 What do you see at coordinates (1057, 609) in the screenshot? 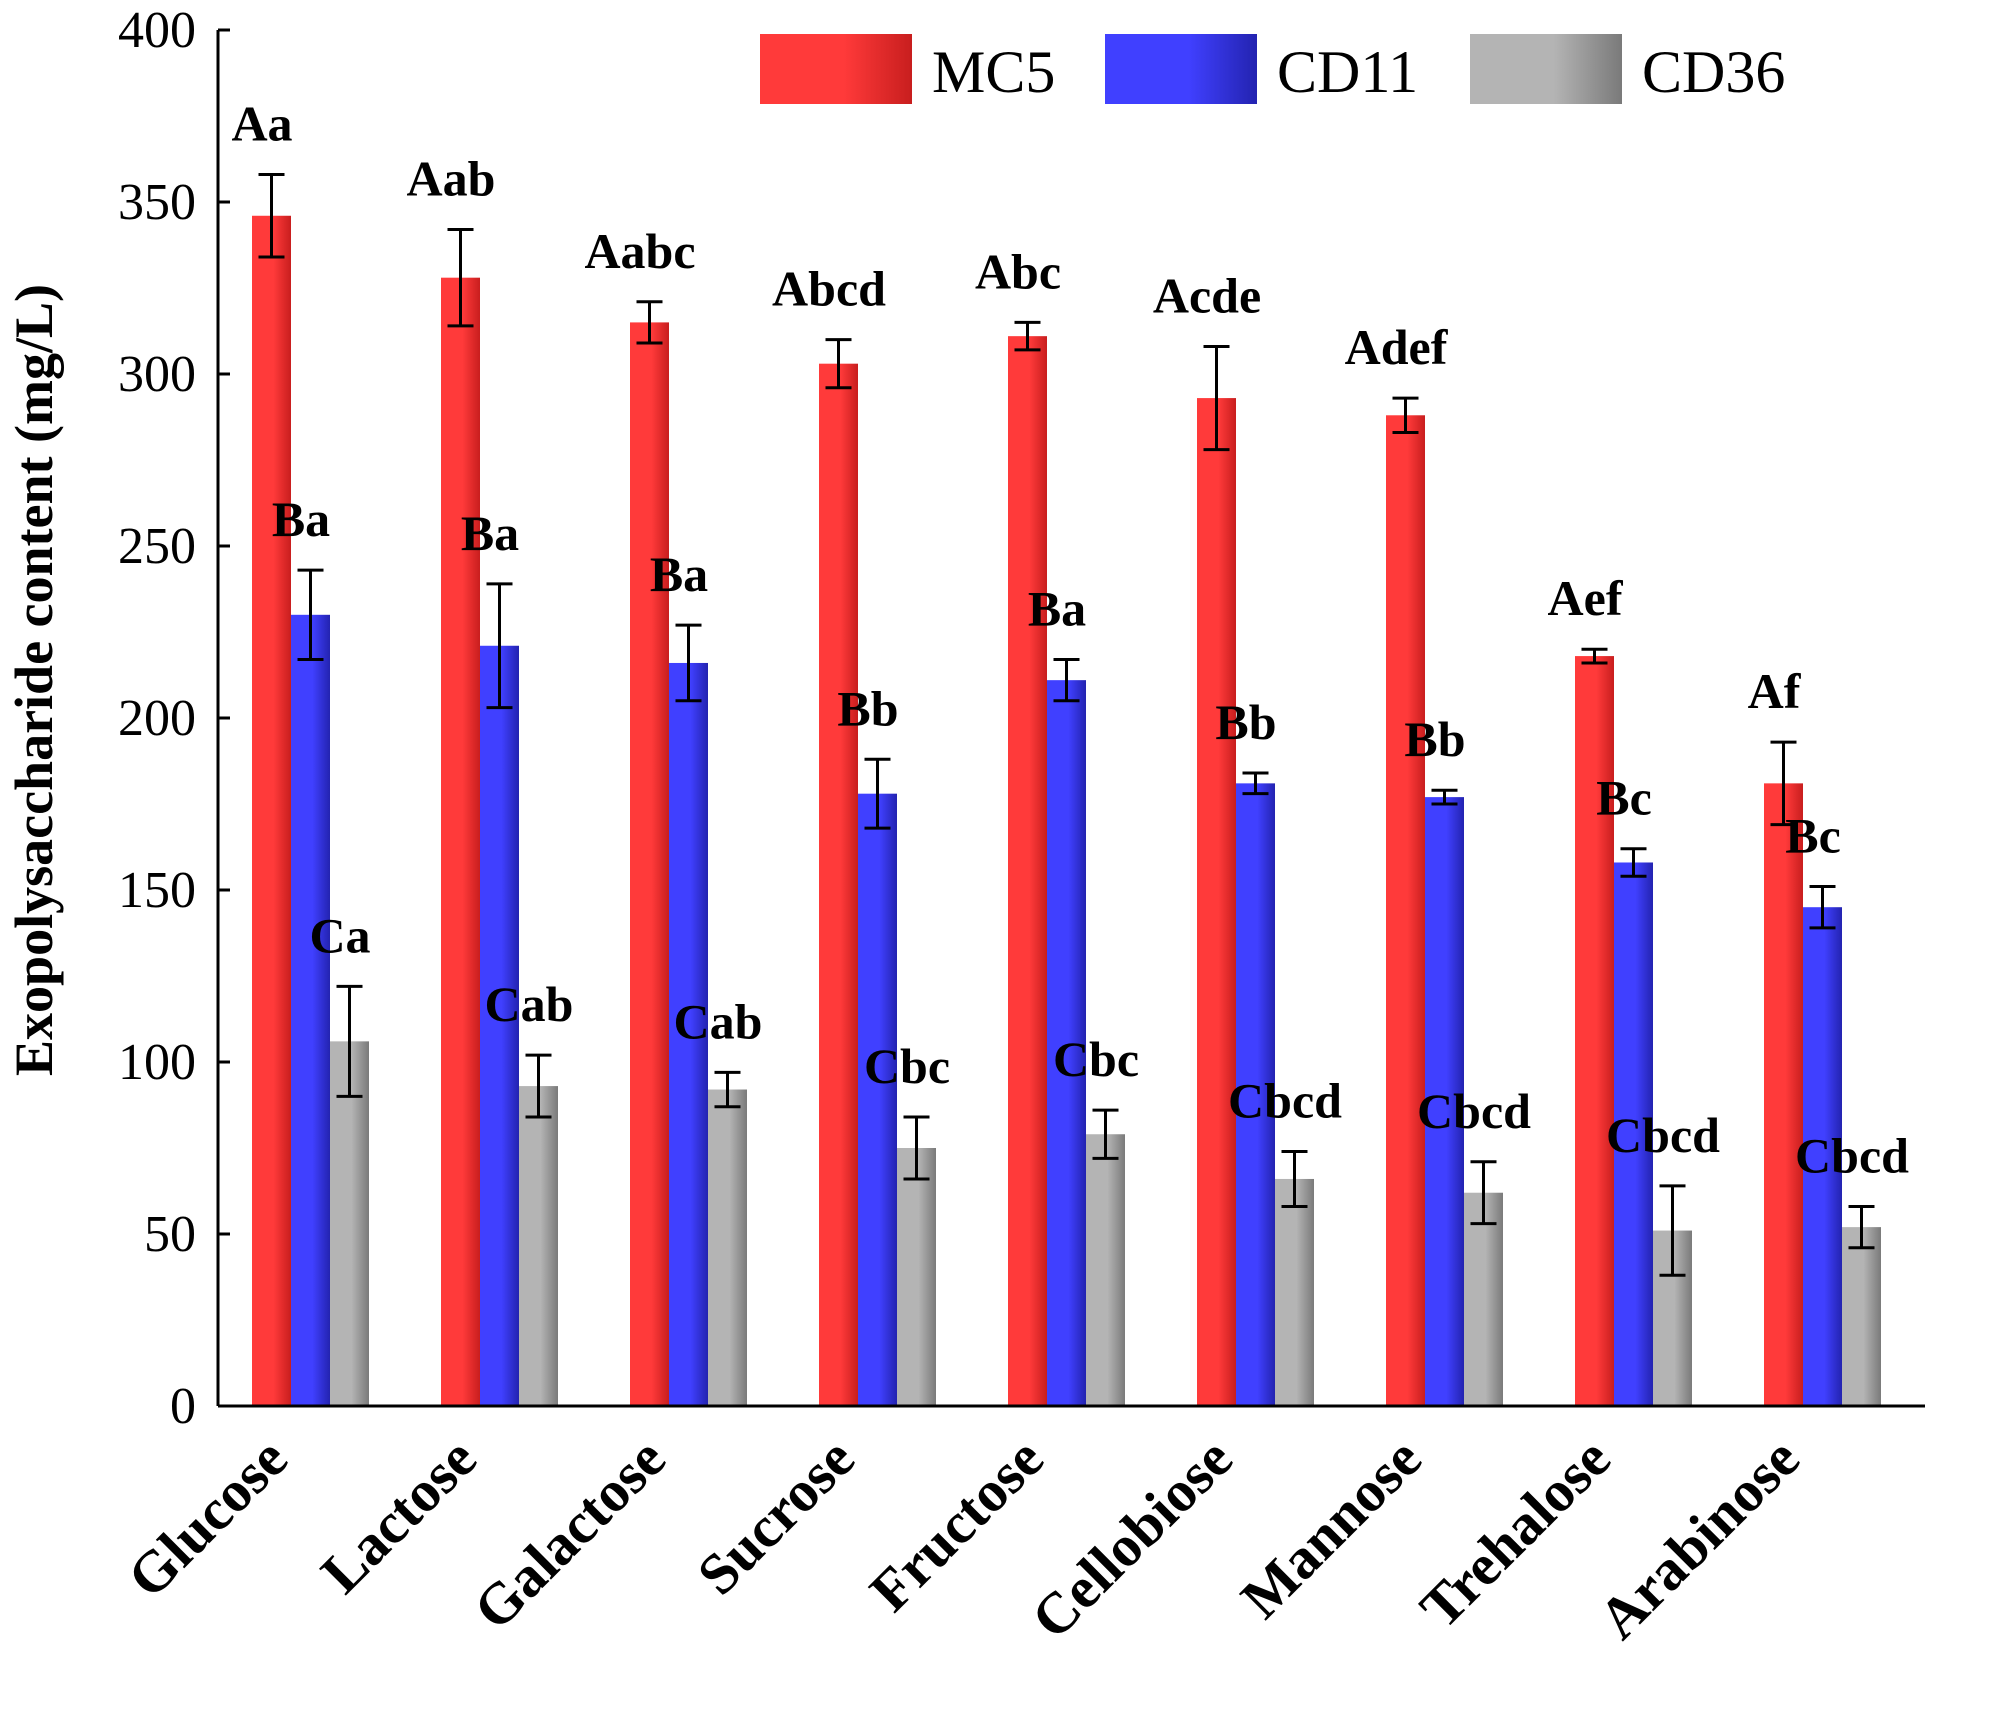
I see `label-cd11-fructose: Ba` at bounding box center [1057, 609].